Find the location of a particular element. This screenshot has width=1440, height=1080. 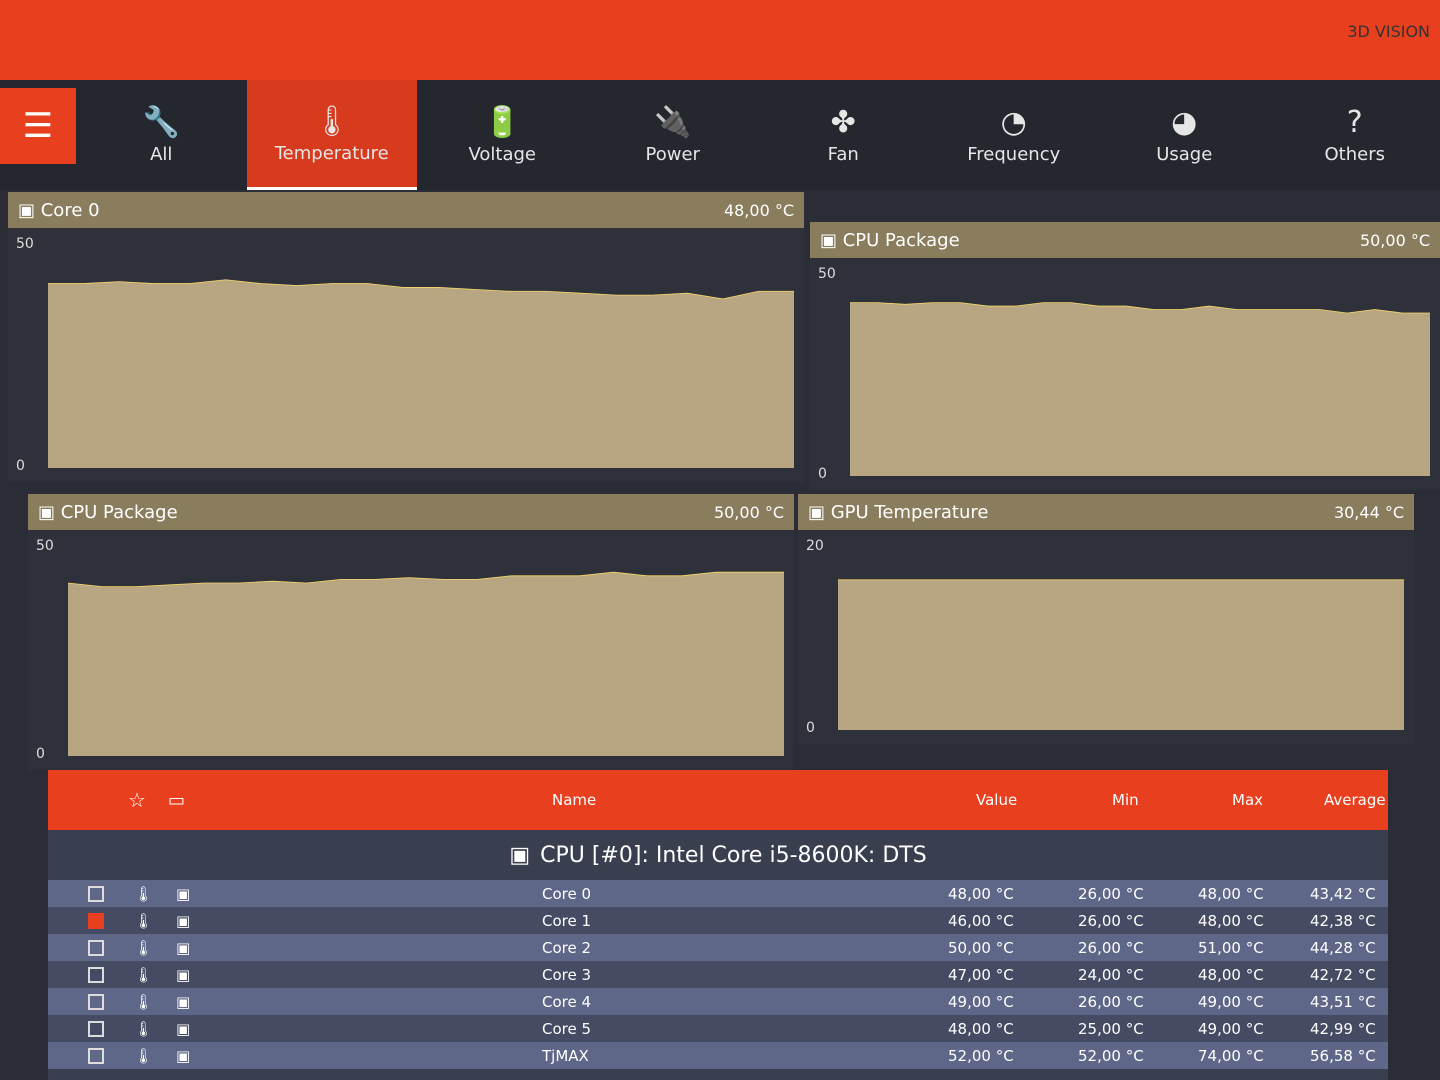

tab-voltage: 🔋 Voltage is located at coordinates (502, 135).